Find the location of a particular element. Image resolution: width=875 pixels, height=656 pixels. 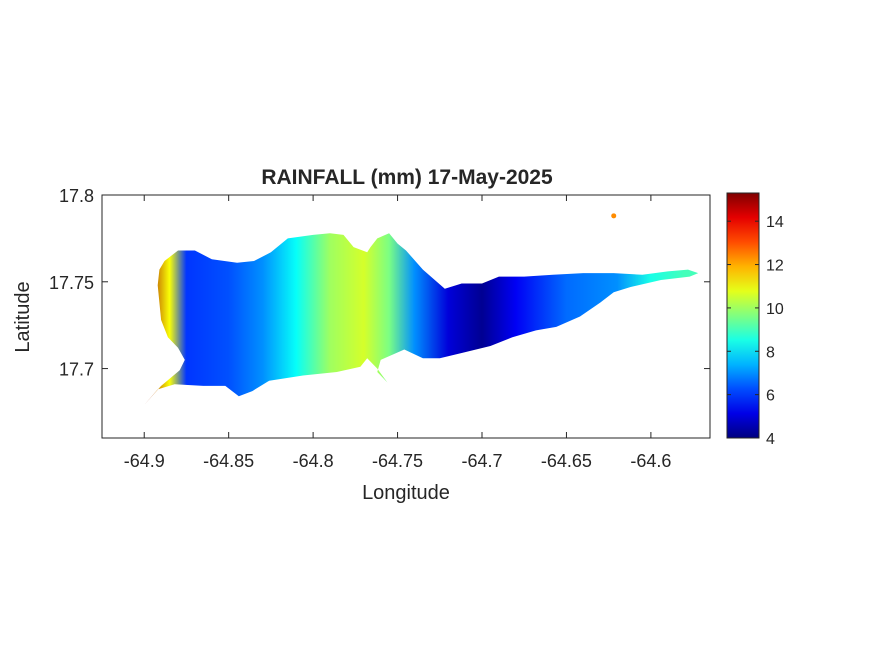

colorbar-tick-label: 14 is located at coordinates (775, 222).